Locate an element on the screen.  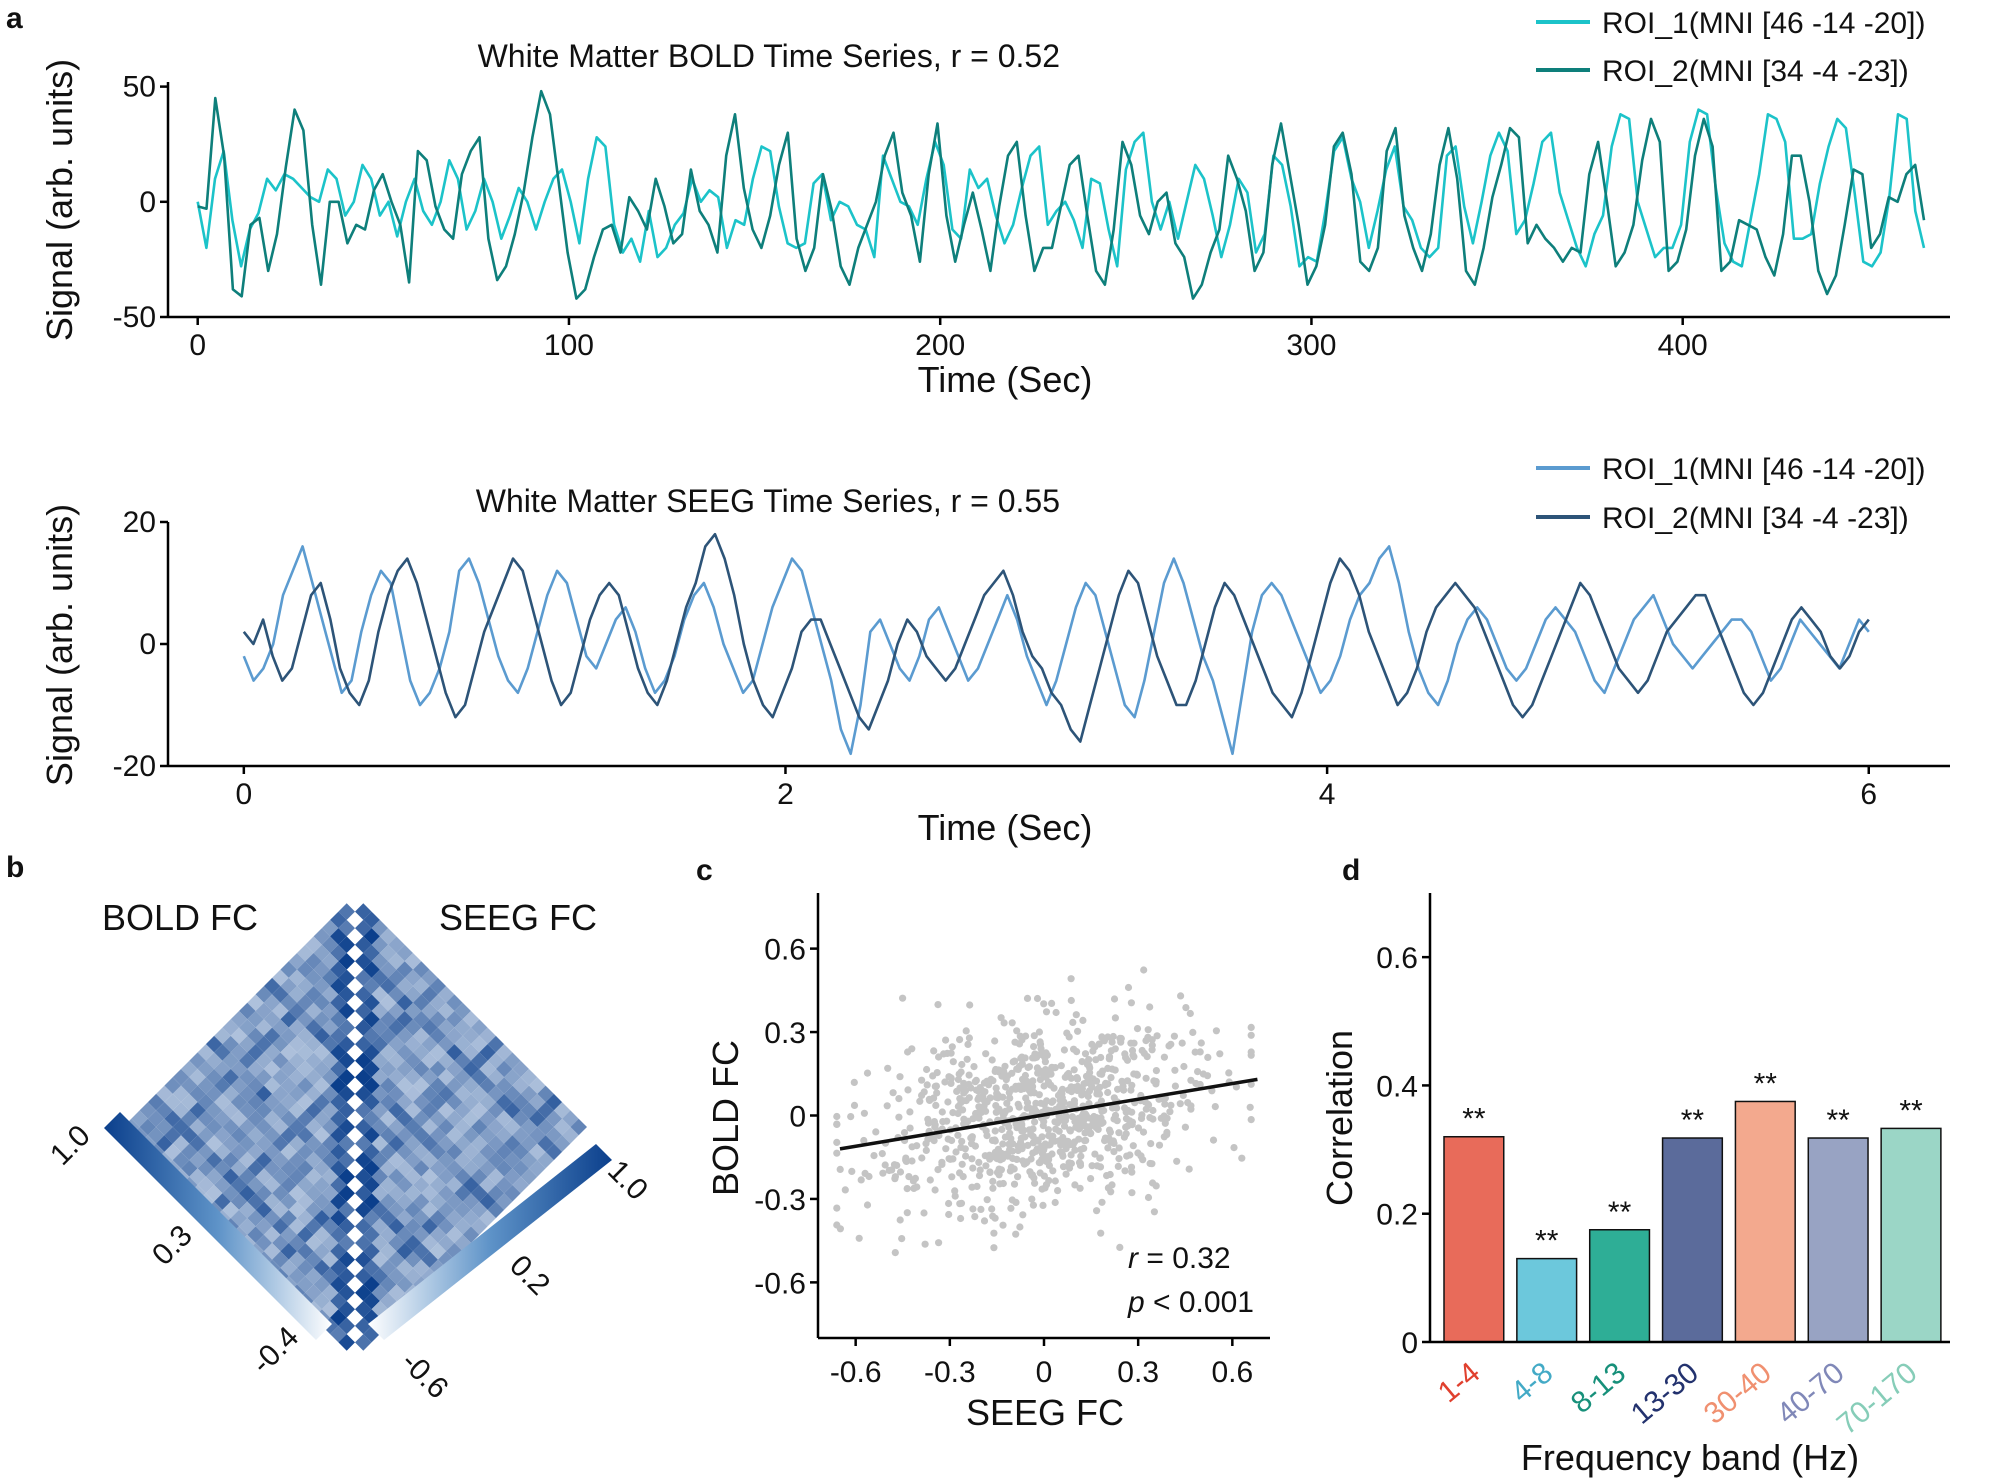
panel-letter-d: d is located at coordinates (1351, 870).